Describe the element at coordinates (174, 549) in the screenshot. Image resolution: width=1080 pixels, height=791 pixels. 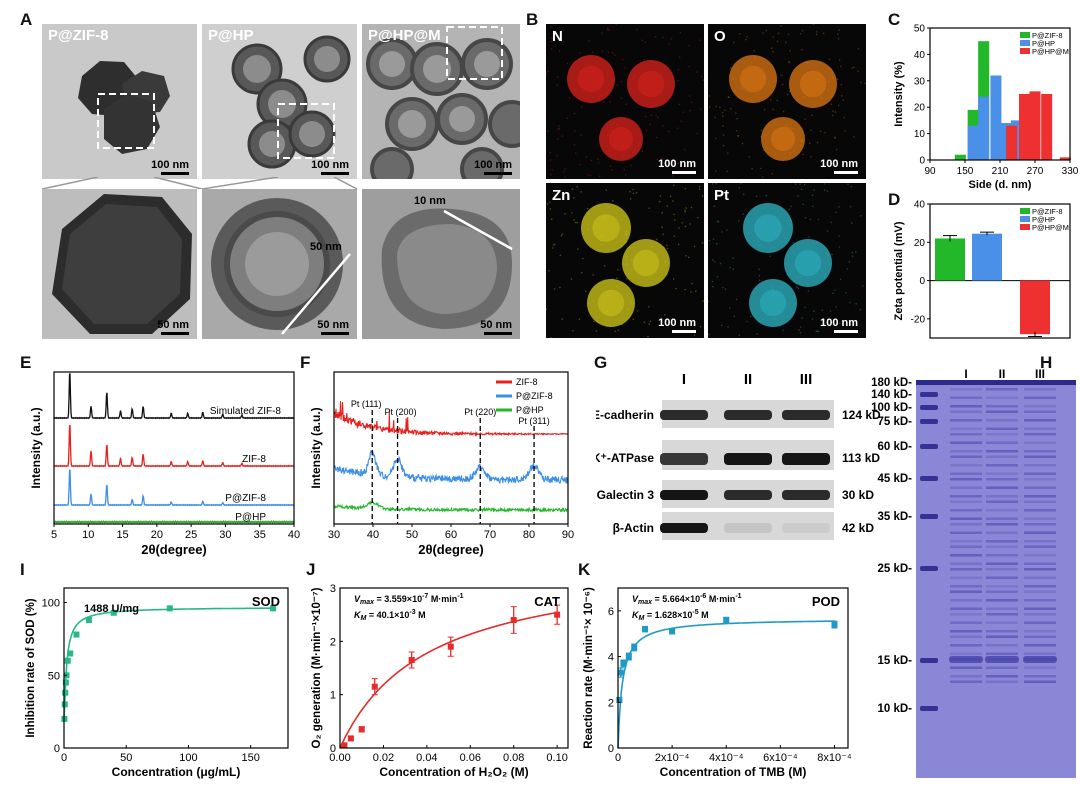
I see `x-axis-label: 2θ(degree)` at that location.